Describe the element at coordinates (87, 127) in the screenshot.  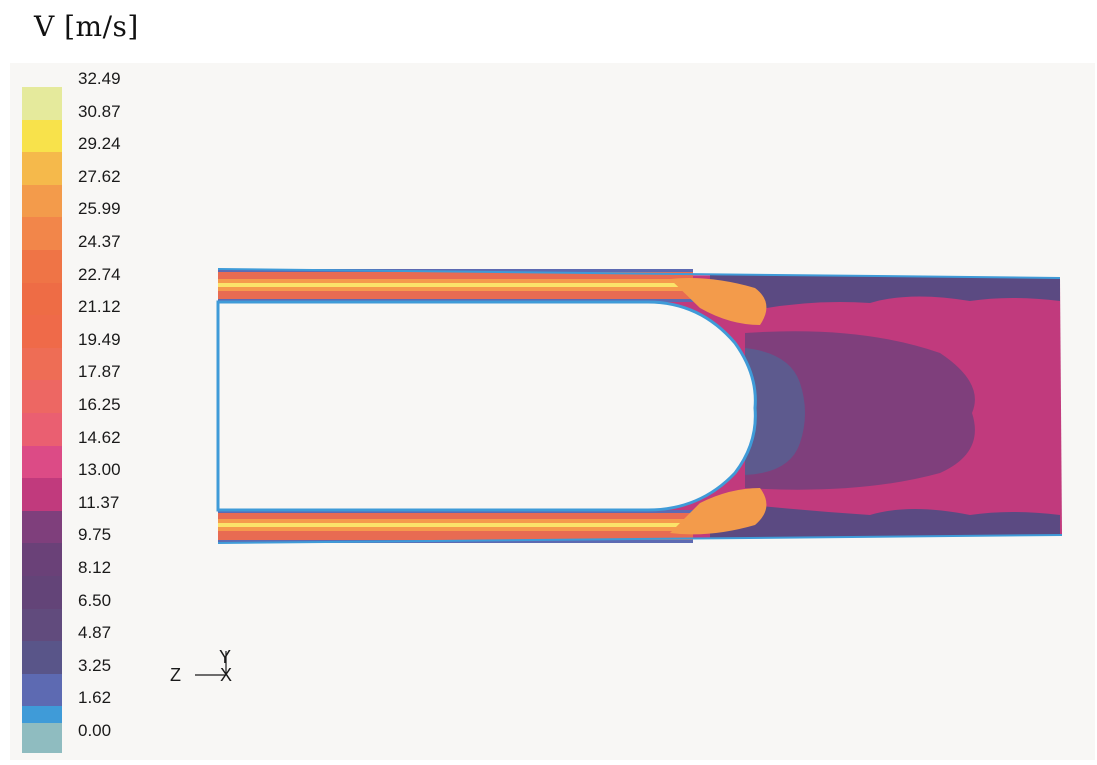
I see `legend-row: 30.87` at that location.